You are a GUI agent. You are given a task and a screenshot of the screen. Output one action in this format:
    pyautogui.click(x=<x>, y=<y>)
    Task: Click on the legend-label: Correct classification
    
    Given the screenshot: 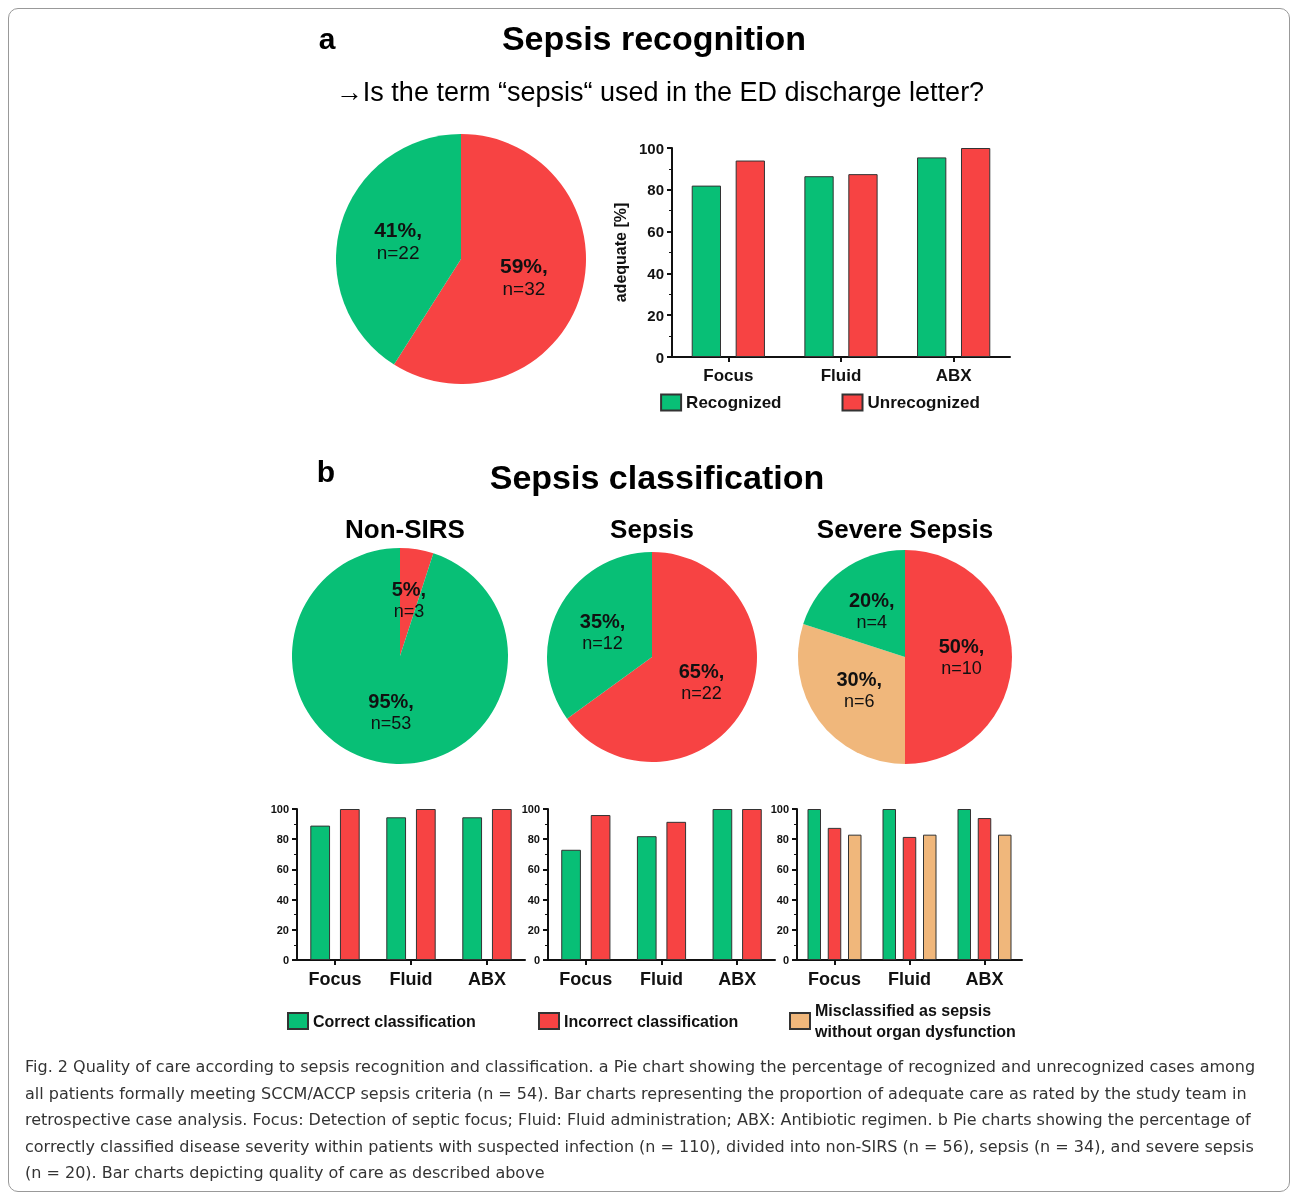 What is the action you would take?
    pyautogui.click(x=394, y=1021)
    